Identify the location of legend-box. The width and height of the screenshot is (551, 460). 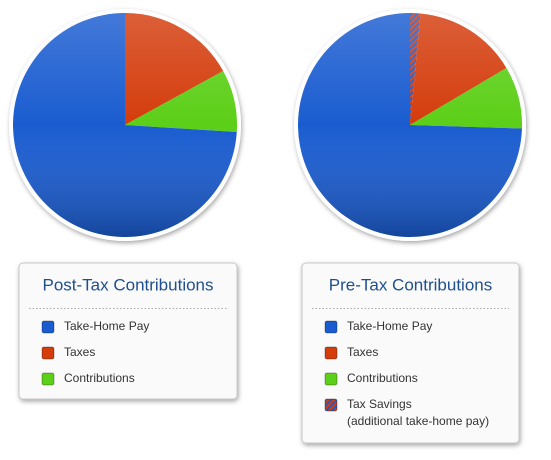
(128, 331).